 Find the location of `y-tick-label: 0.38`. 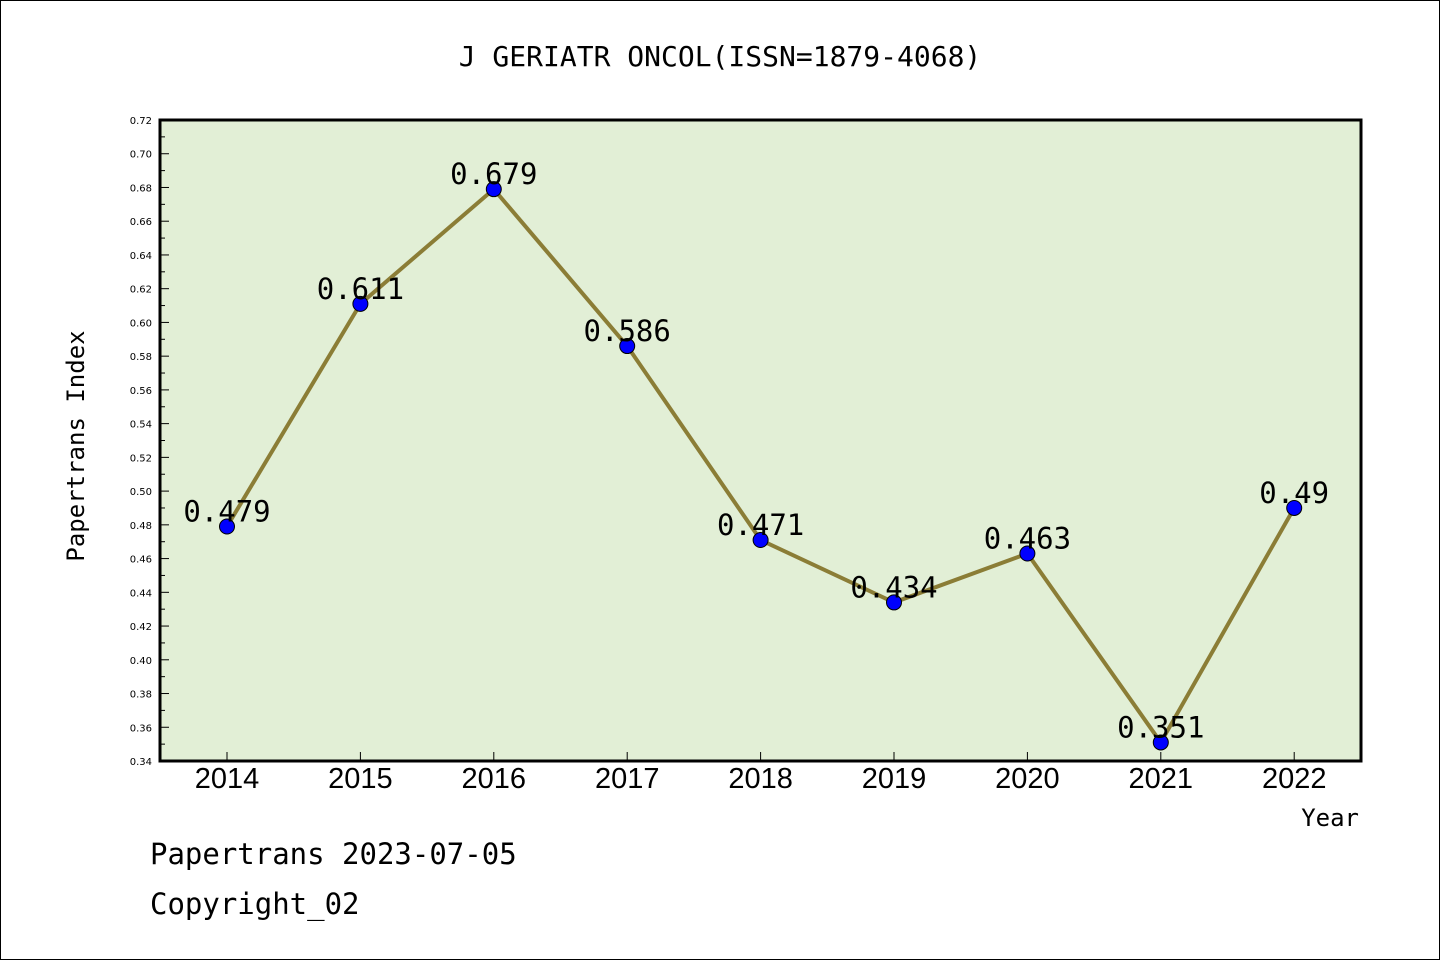

y-tick-label: 0.38 is located at coordinates (141, 695).